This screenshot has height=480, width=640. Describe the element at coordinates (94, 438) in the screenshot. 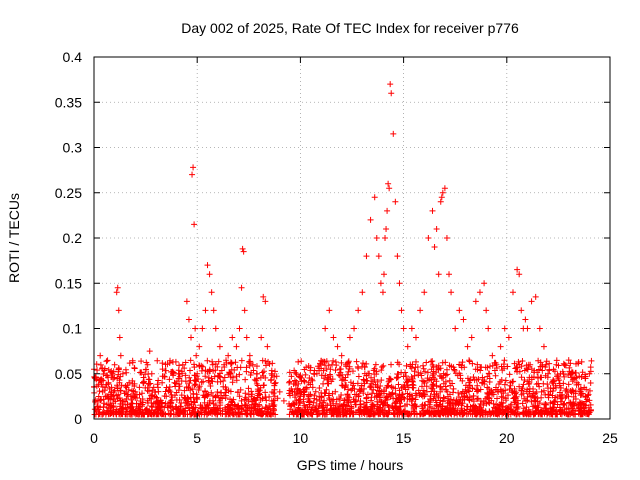

I see `x-tick-label: 0` at that location.